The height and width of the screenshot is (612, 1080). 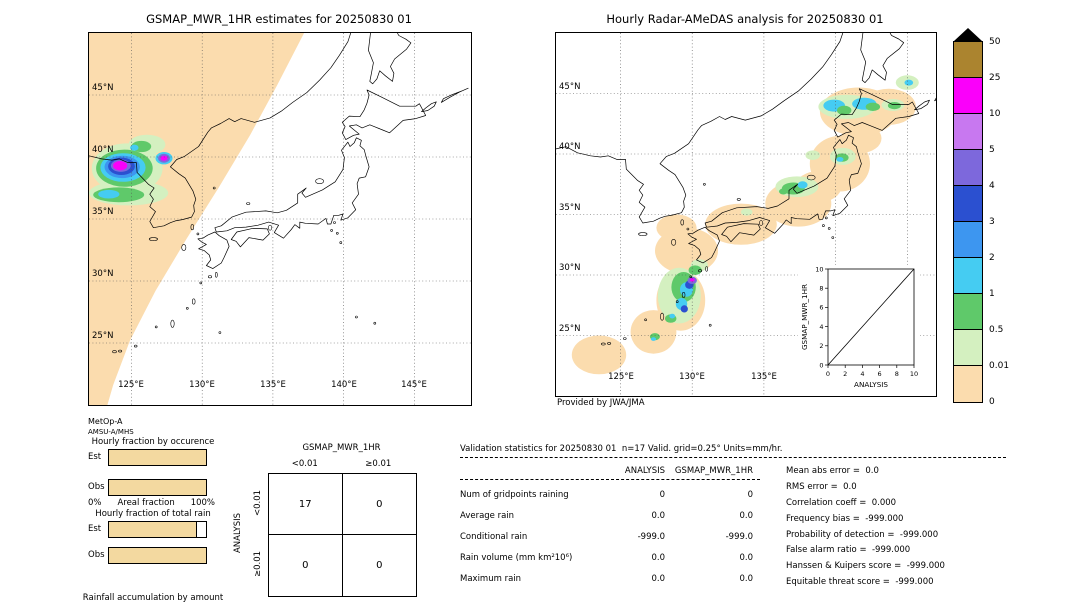 What do you see at coordinates (739, 536) in the screenshot?
I see `stat-value-gsmap: -999.0` at bounding box center [739, 536].